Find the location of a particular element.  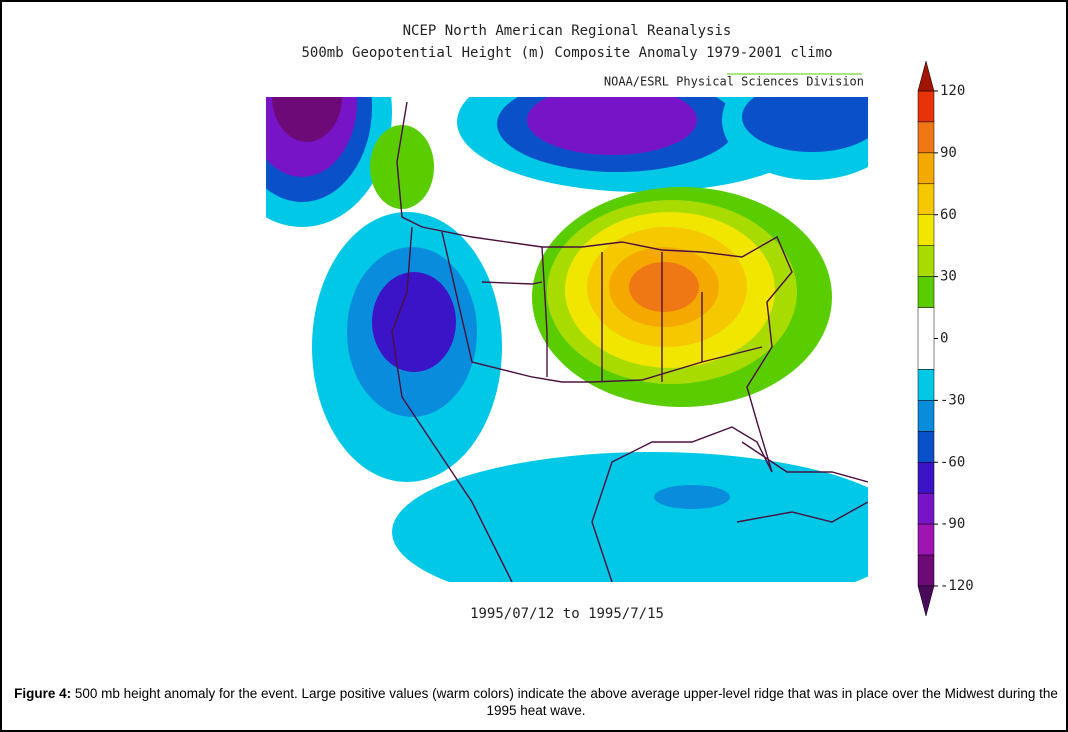

tick-label: -60 is located at coordinates (952, 462).